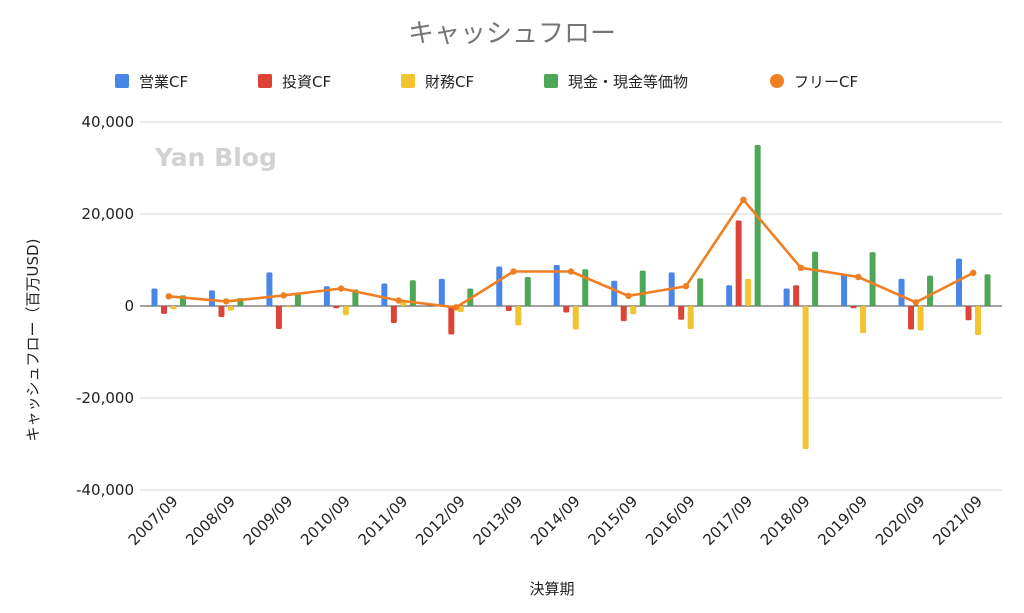  Describe the element at coordinates (153, 520) in the screenshot. I see `x-tick-label: 2007/09` at that location.